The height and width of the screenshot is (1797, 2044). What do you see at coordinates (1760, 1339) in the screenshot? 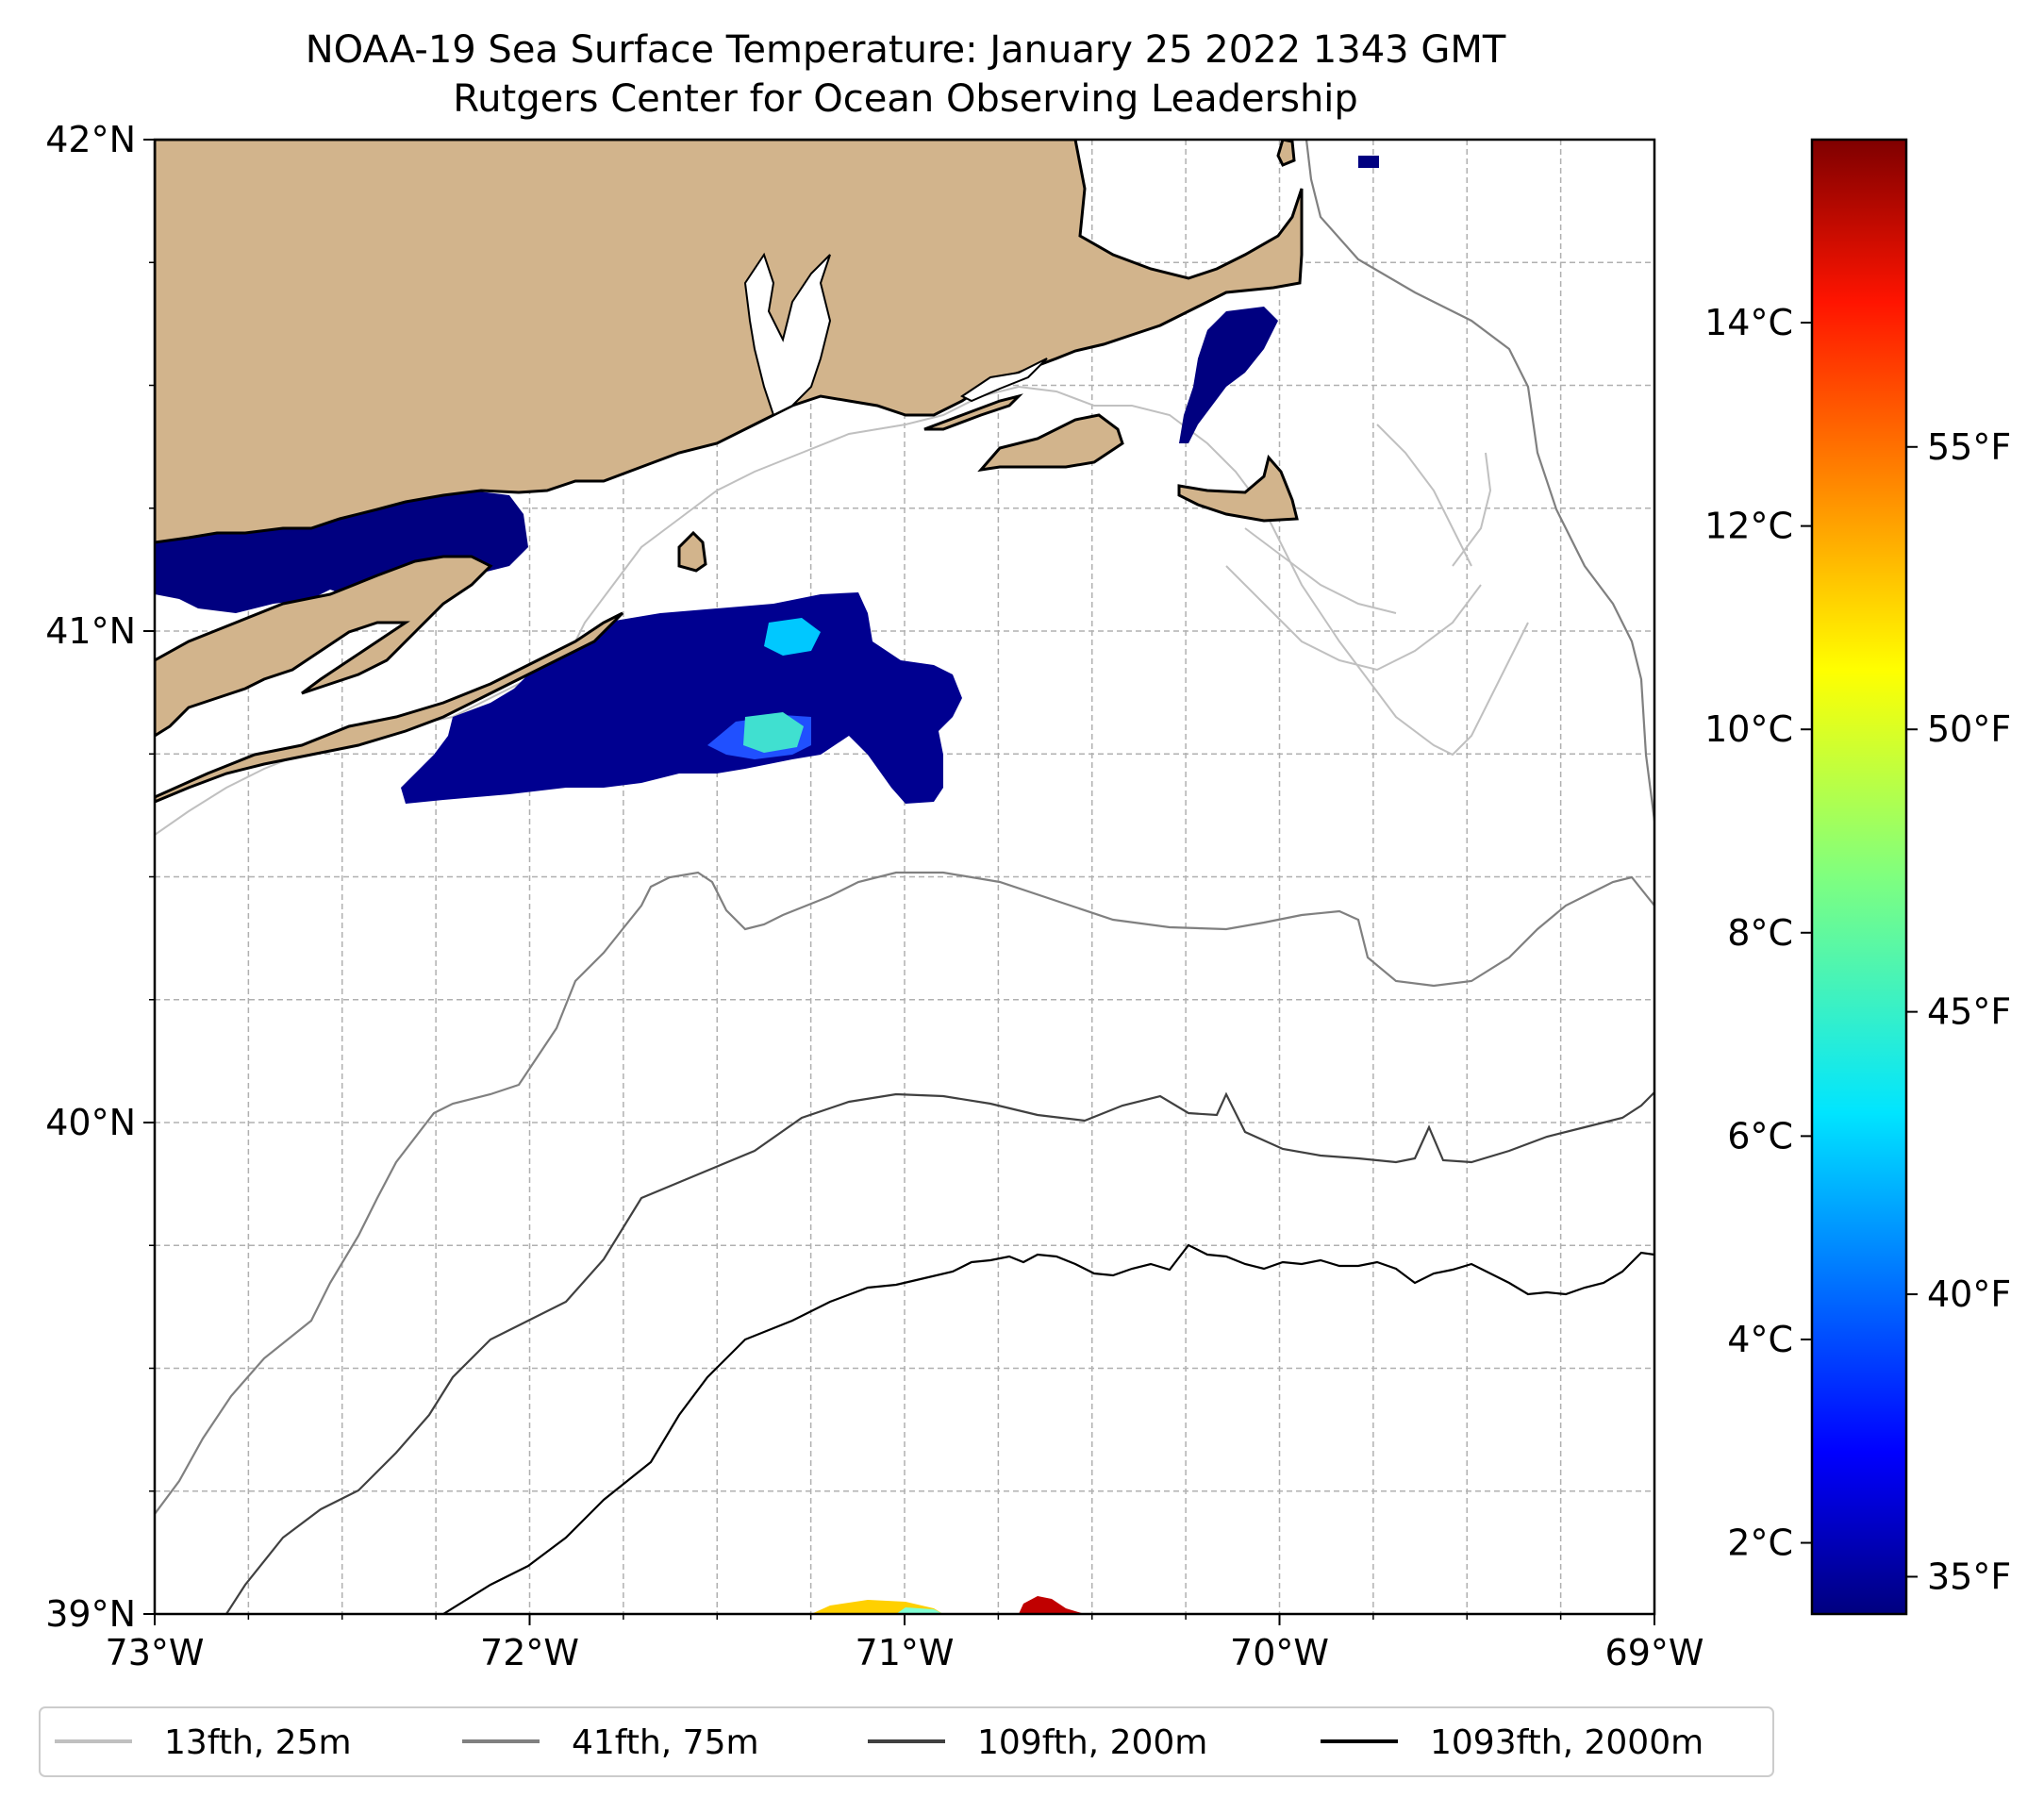
I see `celsius-tick-label: 4°C` at bounding box center [1760, 1339].